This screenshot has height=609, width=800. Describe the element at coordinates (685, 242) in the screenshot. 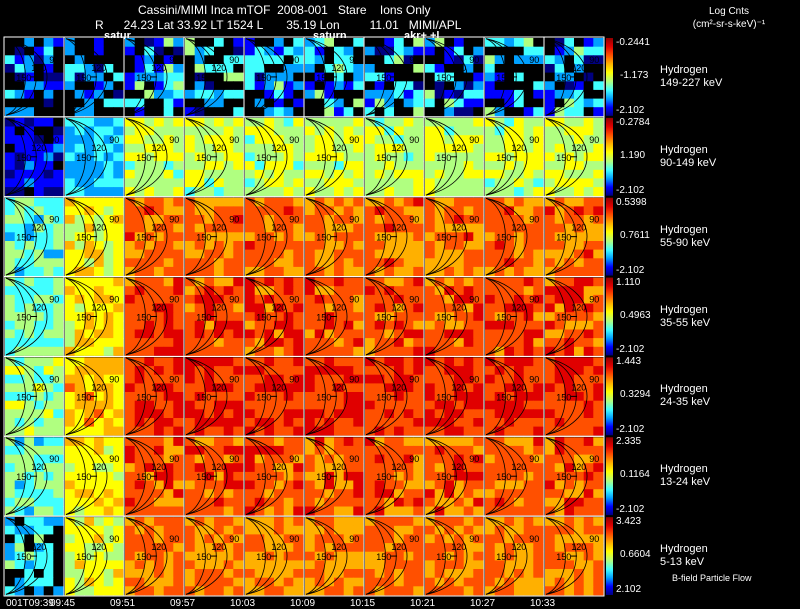

I see `energy-band-label: 55-90 keV` at that location.